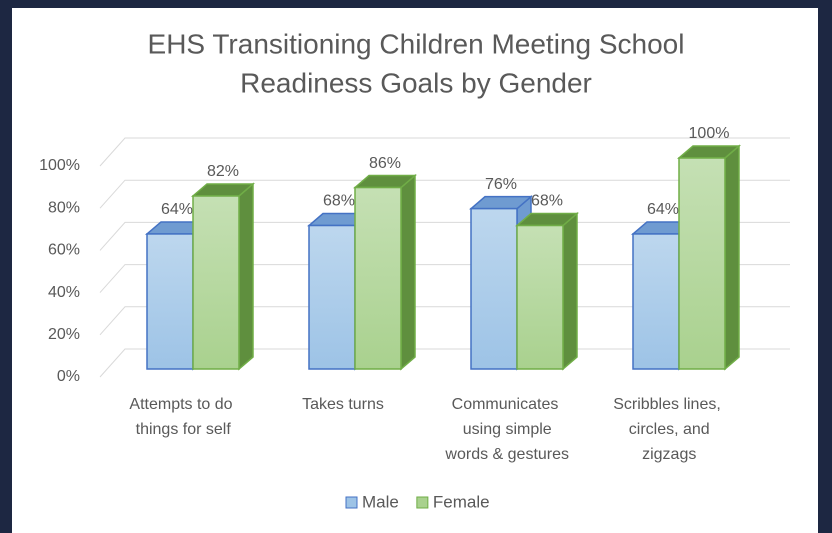  What do you see at coordinates (709, 133) in the screenshot?
I see `data-label: 100%` at bounding box center [709, 133].